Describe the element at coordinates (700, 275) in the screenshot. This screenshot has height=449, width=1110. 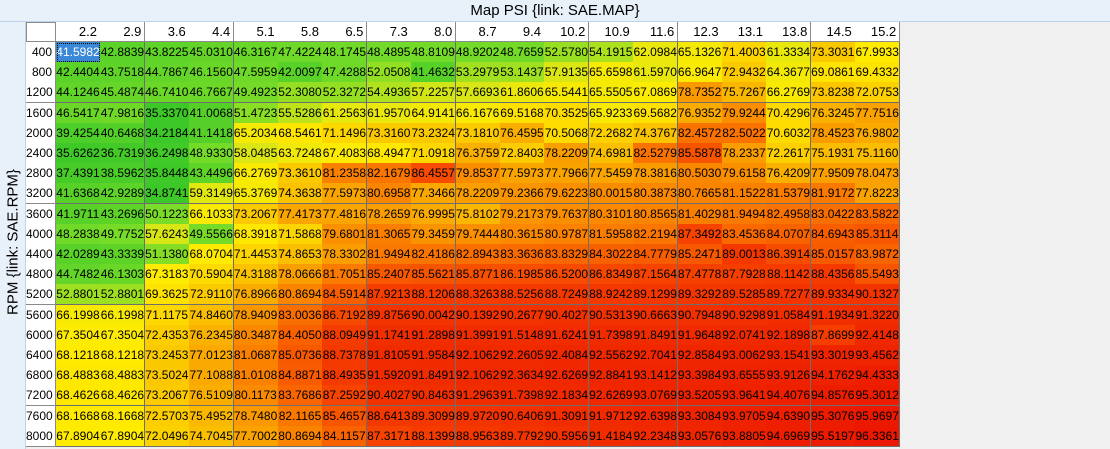
I see `table-cell: 87.4778` at that location.